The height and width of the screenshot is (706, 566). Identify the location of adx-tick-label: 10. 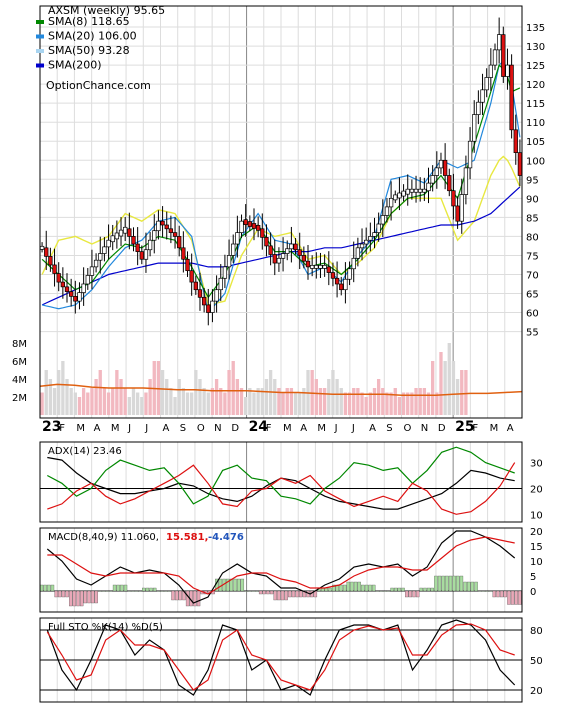
(536, 515).